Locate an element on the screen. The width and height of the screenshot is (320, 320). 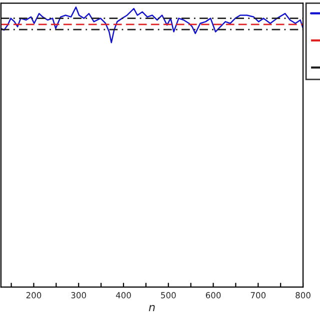
x-tick-label: 800 is located at coordinates (303, 295).